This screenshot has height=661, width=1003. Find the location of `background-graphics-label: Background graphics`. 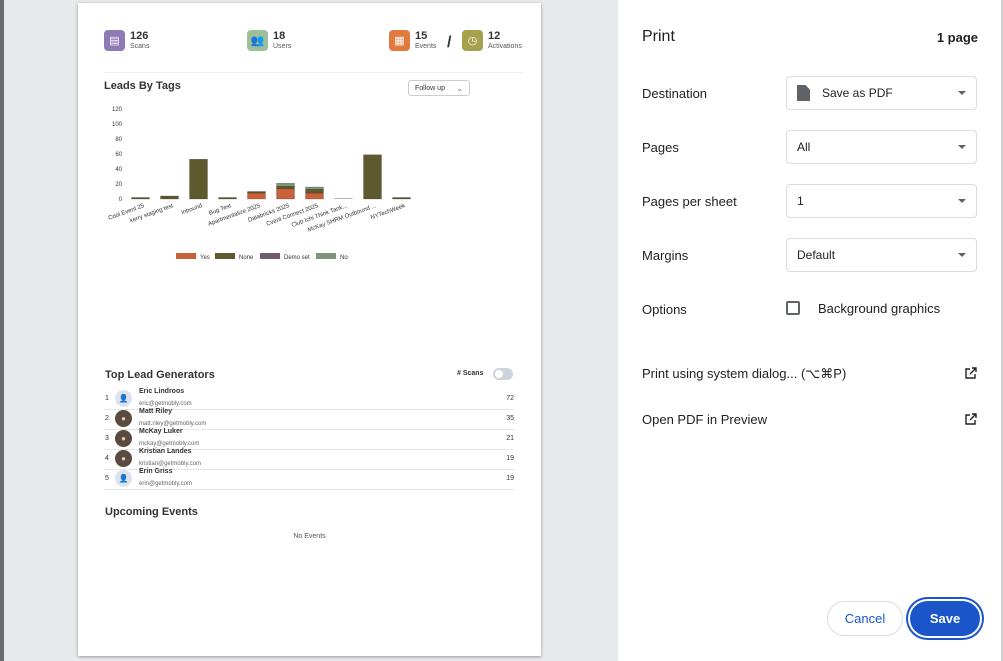

background-graphics-label: Background graphics is located at coordinates (879, 308).